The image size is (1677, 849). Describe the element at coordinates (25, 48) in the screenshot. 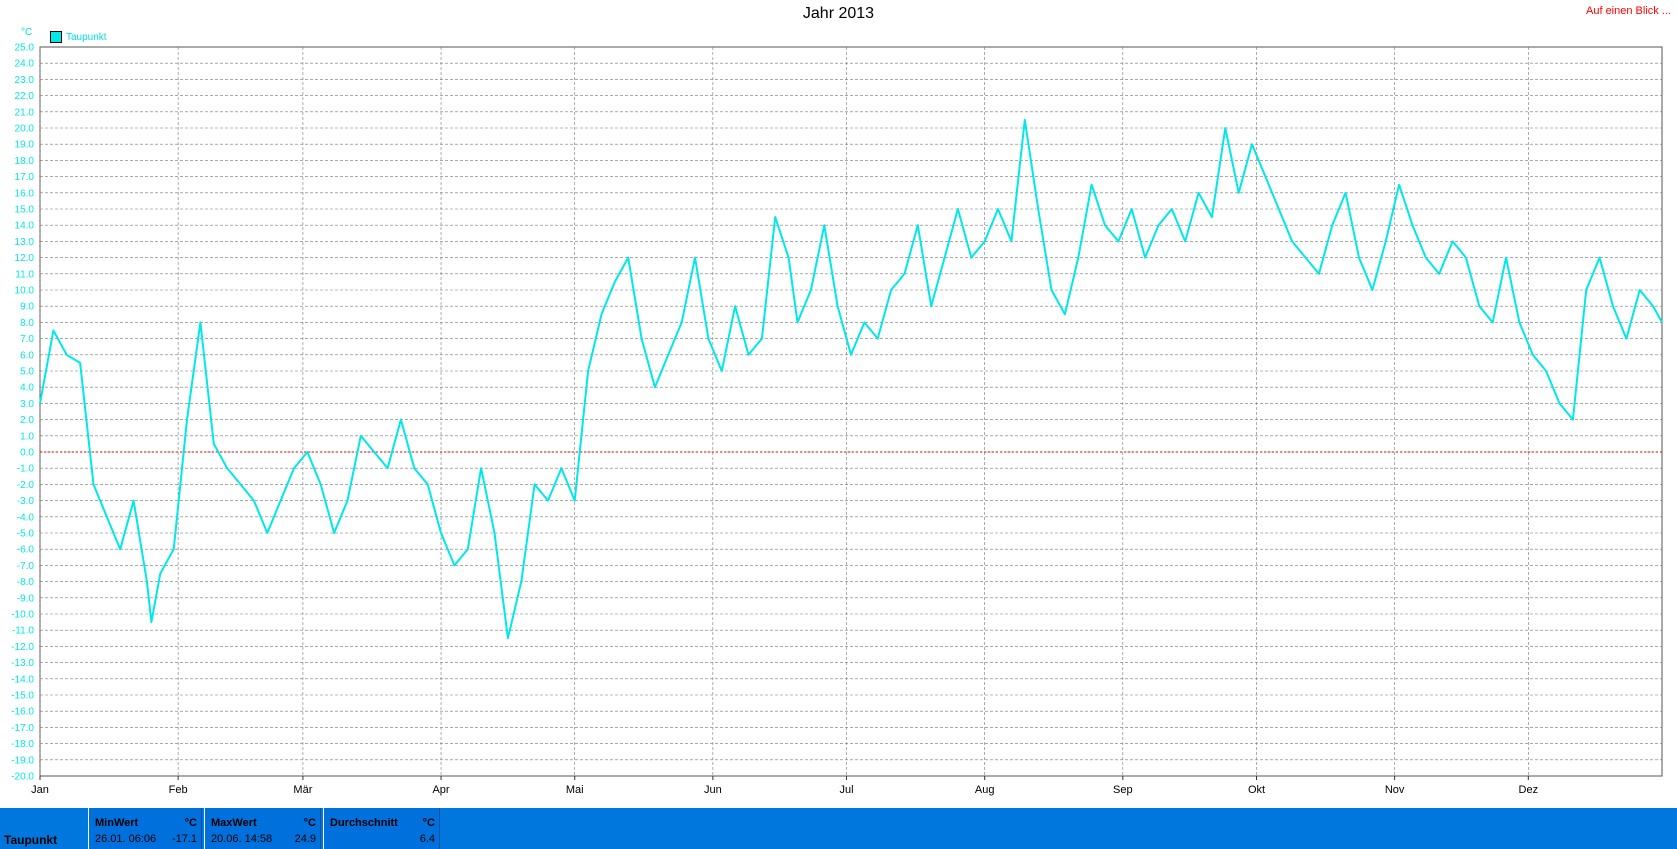

I see `y-tick-label: 25.0` at that location.